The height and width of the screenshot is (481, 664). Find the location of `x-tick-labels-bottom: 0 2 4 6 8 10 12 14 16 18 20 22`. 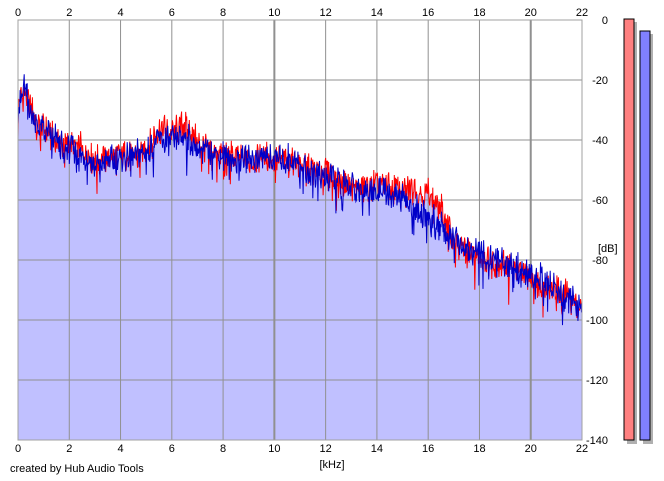

x-tick-labels-bottom: 0 2 4 6 8 10 12 14 16 18 20 22 is located at coordinates (301, 449).